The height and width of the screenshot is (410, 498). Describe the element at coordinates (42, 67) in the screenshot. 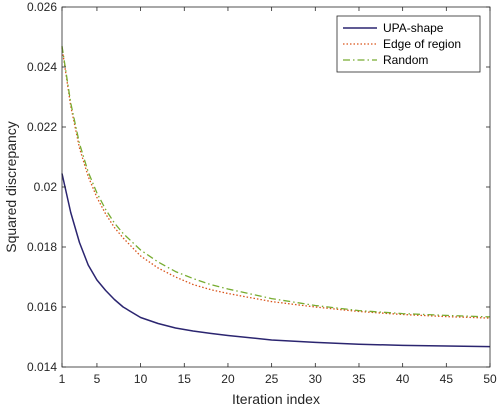

I see `y-tick-label: 0.024` at that location.